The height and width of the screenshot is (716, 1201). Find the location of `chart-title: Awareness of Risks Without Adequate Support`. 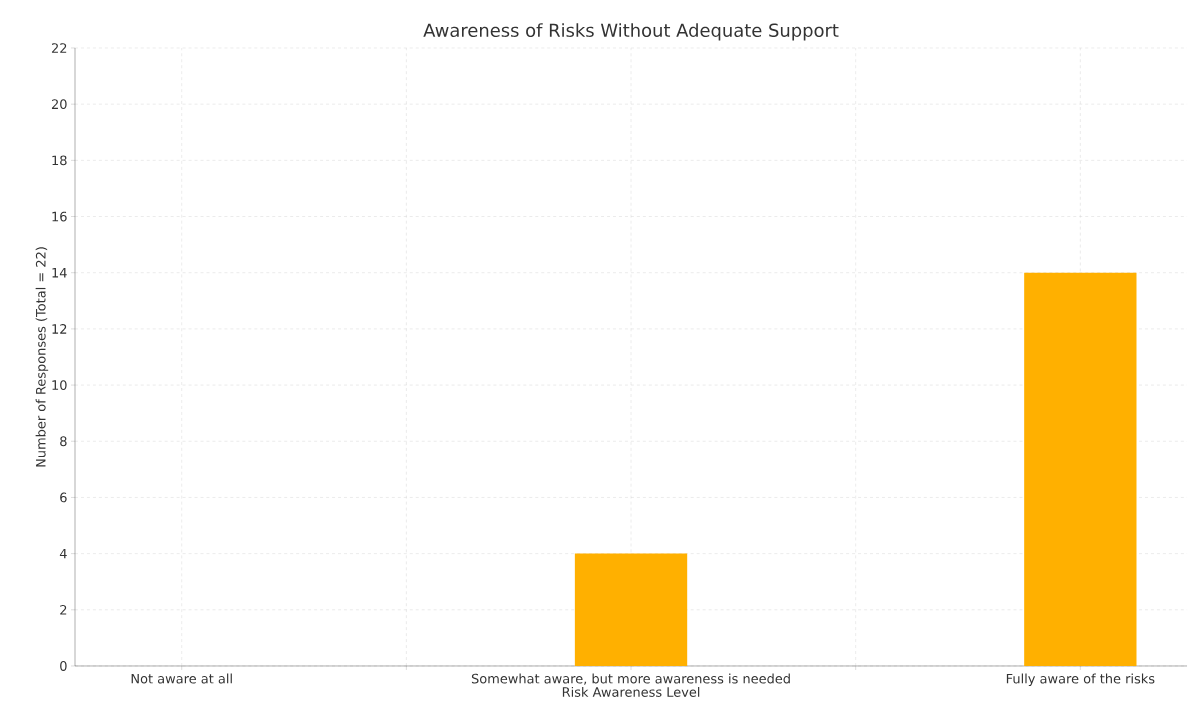

chart-title: Awareness of Risks Without Adequate Support is located at coordinates (631, 32).